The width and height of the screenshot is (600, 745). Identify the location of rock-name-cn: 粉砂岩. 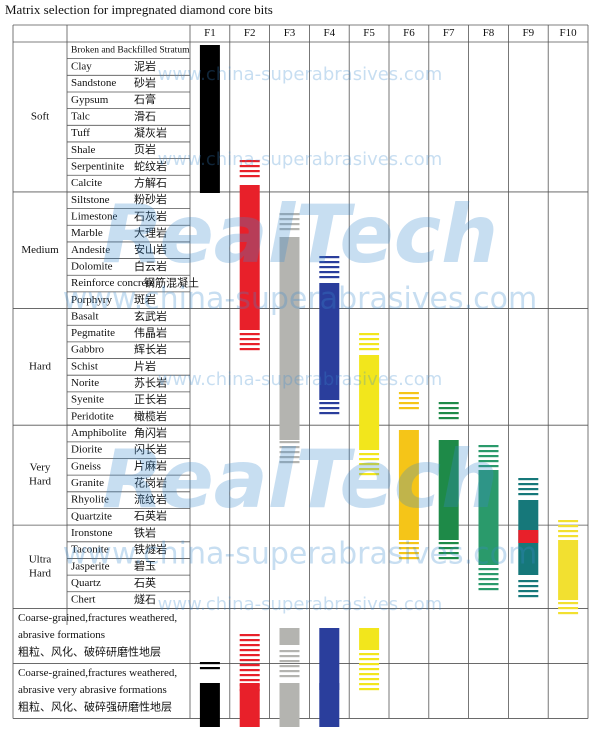
(150, 199).